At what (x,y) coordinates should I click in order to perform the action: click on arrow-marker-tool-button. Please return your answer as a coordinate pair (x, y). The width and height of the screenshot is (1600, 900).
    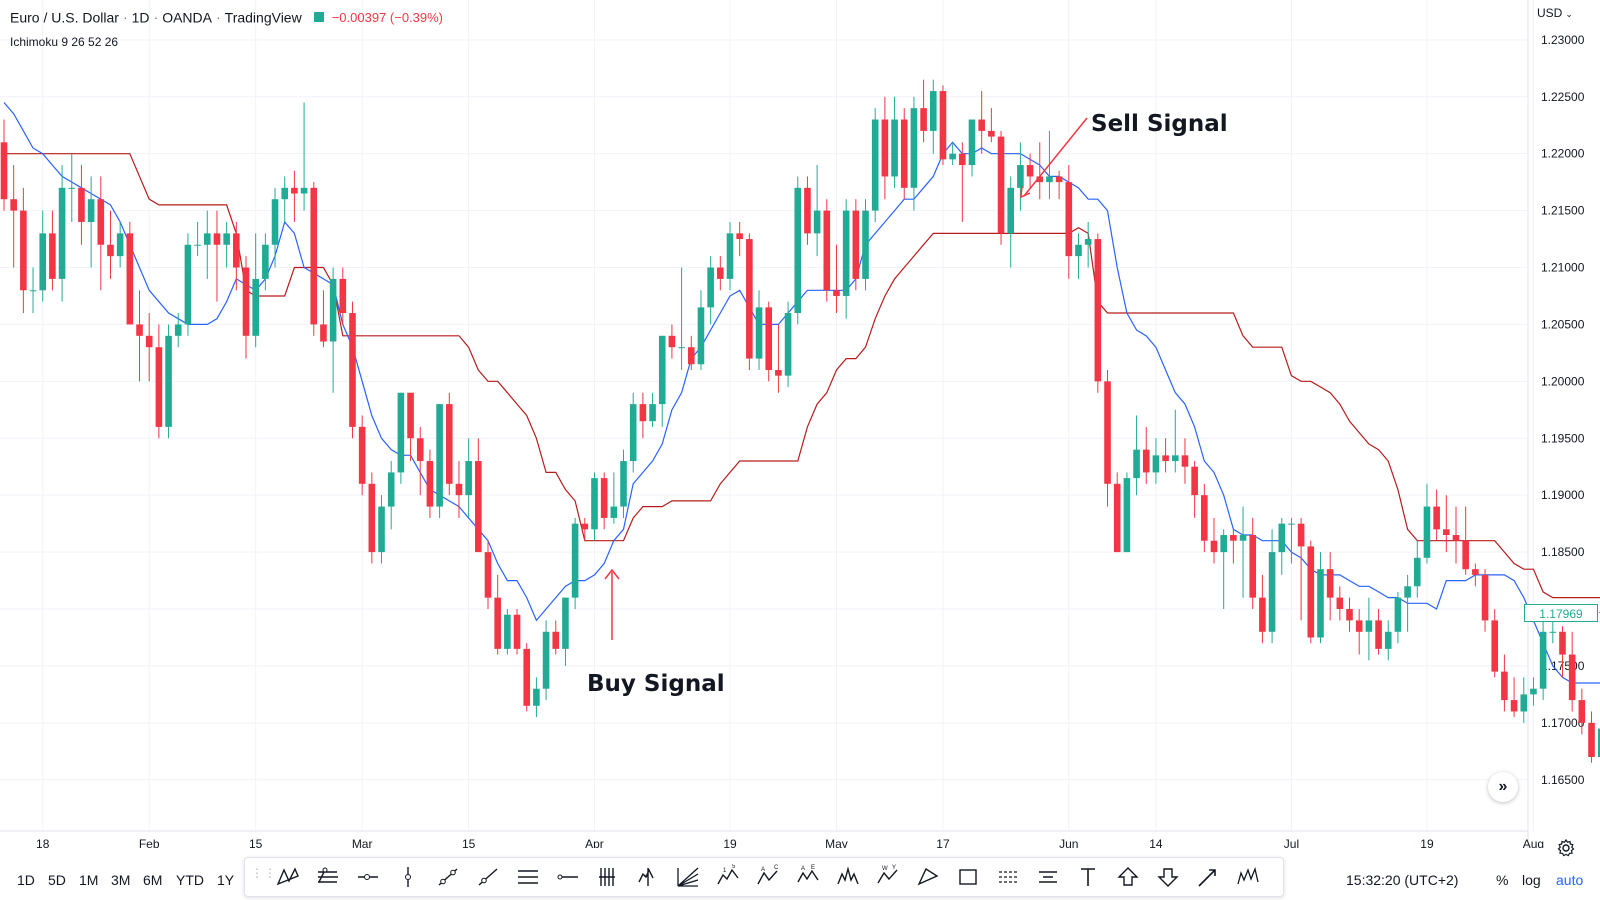
    Looking at the image, I should click on (1208, 877).